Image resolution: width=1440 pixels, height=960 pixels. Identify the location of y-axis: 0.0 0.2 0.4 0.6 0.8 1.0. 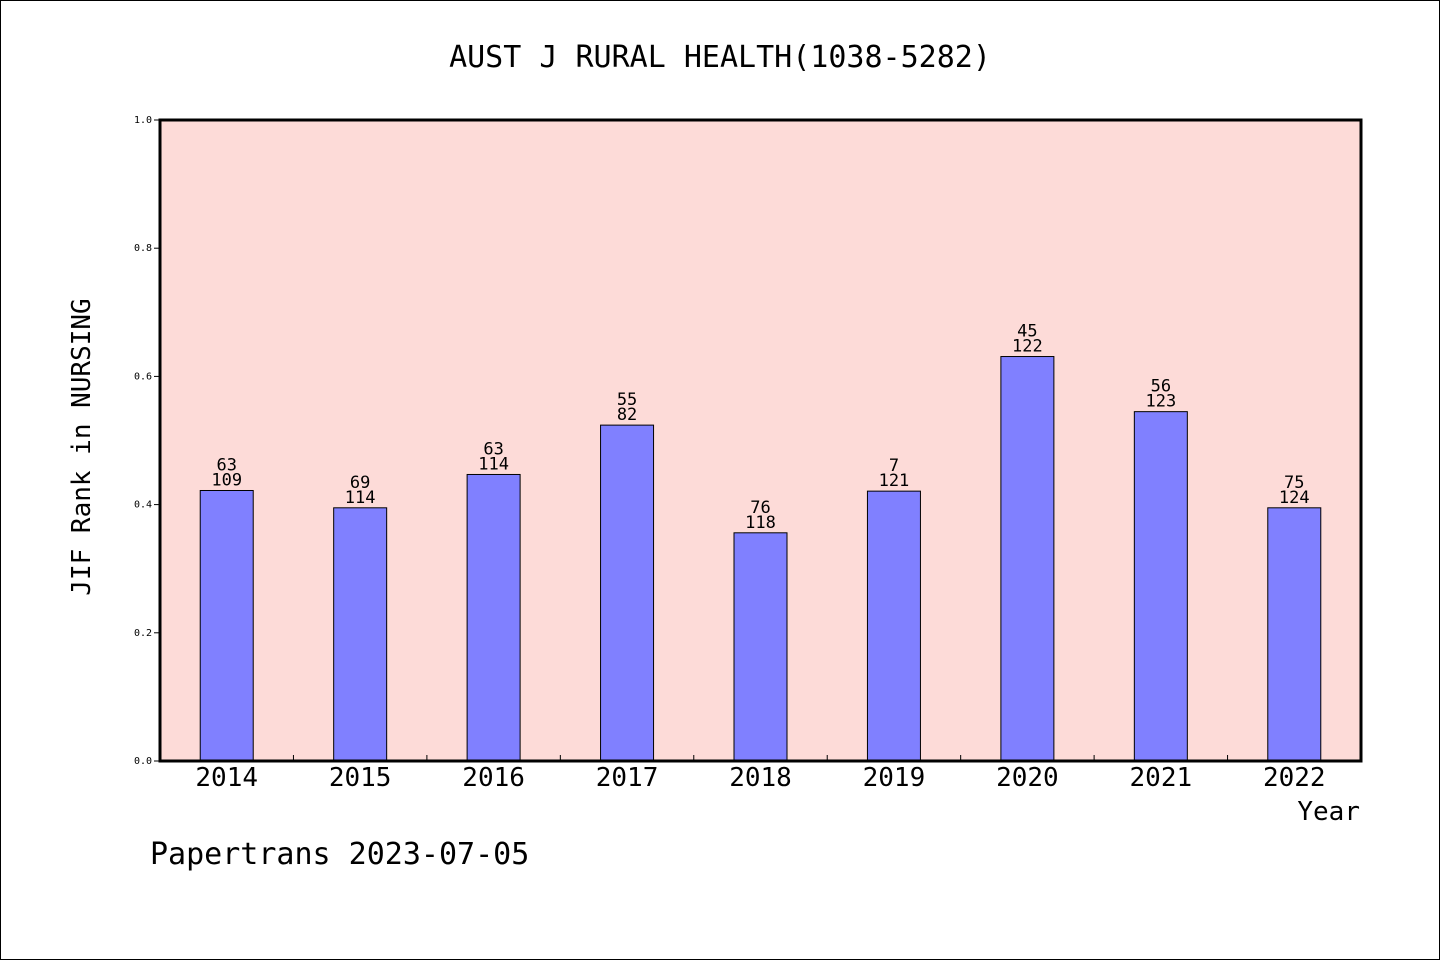
(147, 441).